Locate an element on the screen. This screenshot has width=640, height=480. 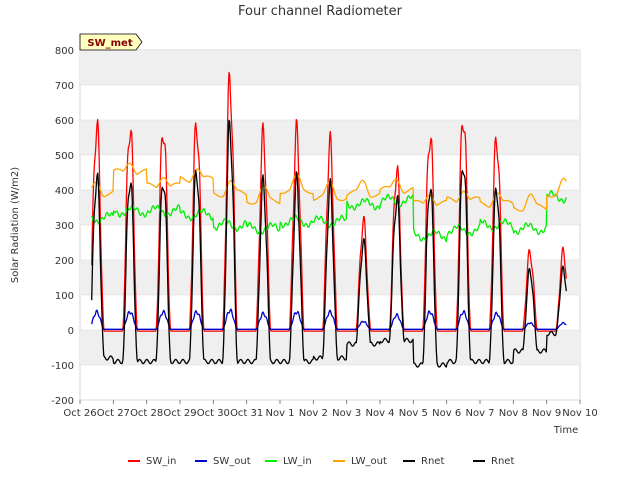
badge-label: SW_met is located at coordinates (109, 43).